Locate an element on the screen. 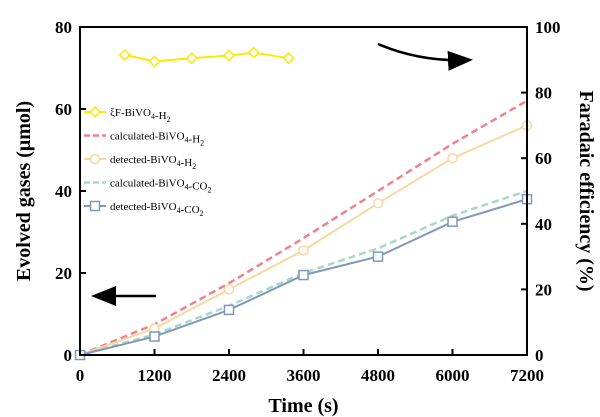  y-right-tick-label: 40 is located at coordinates (543, 224).